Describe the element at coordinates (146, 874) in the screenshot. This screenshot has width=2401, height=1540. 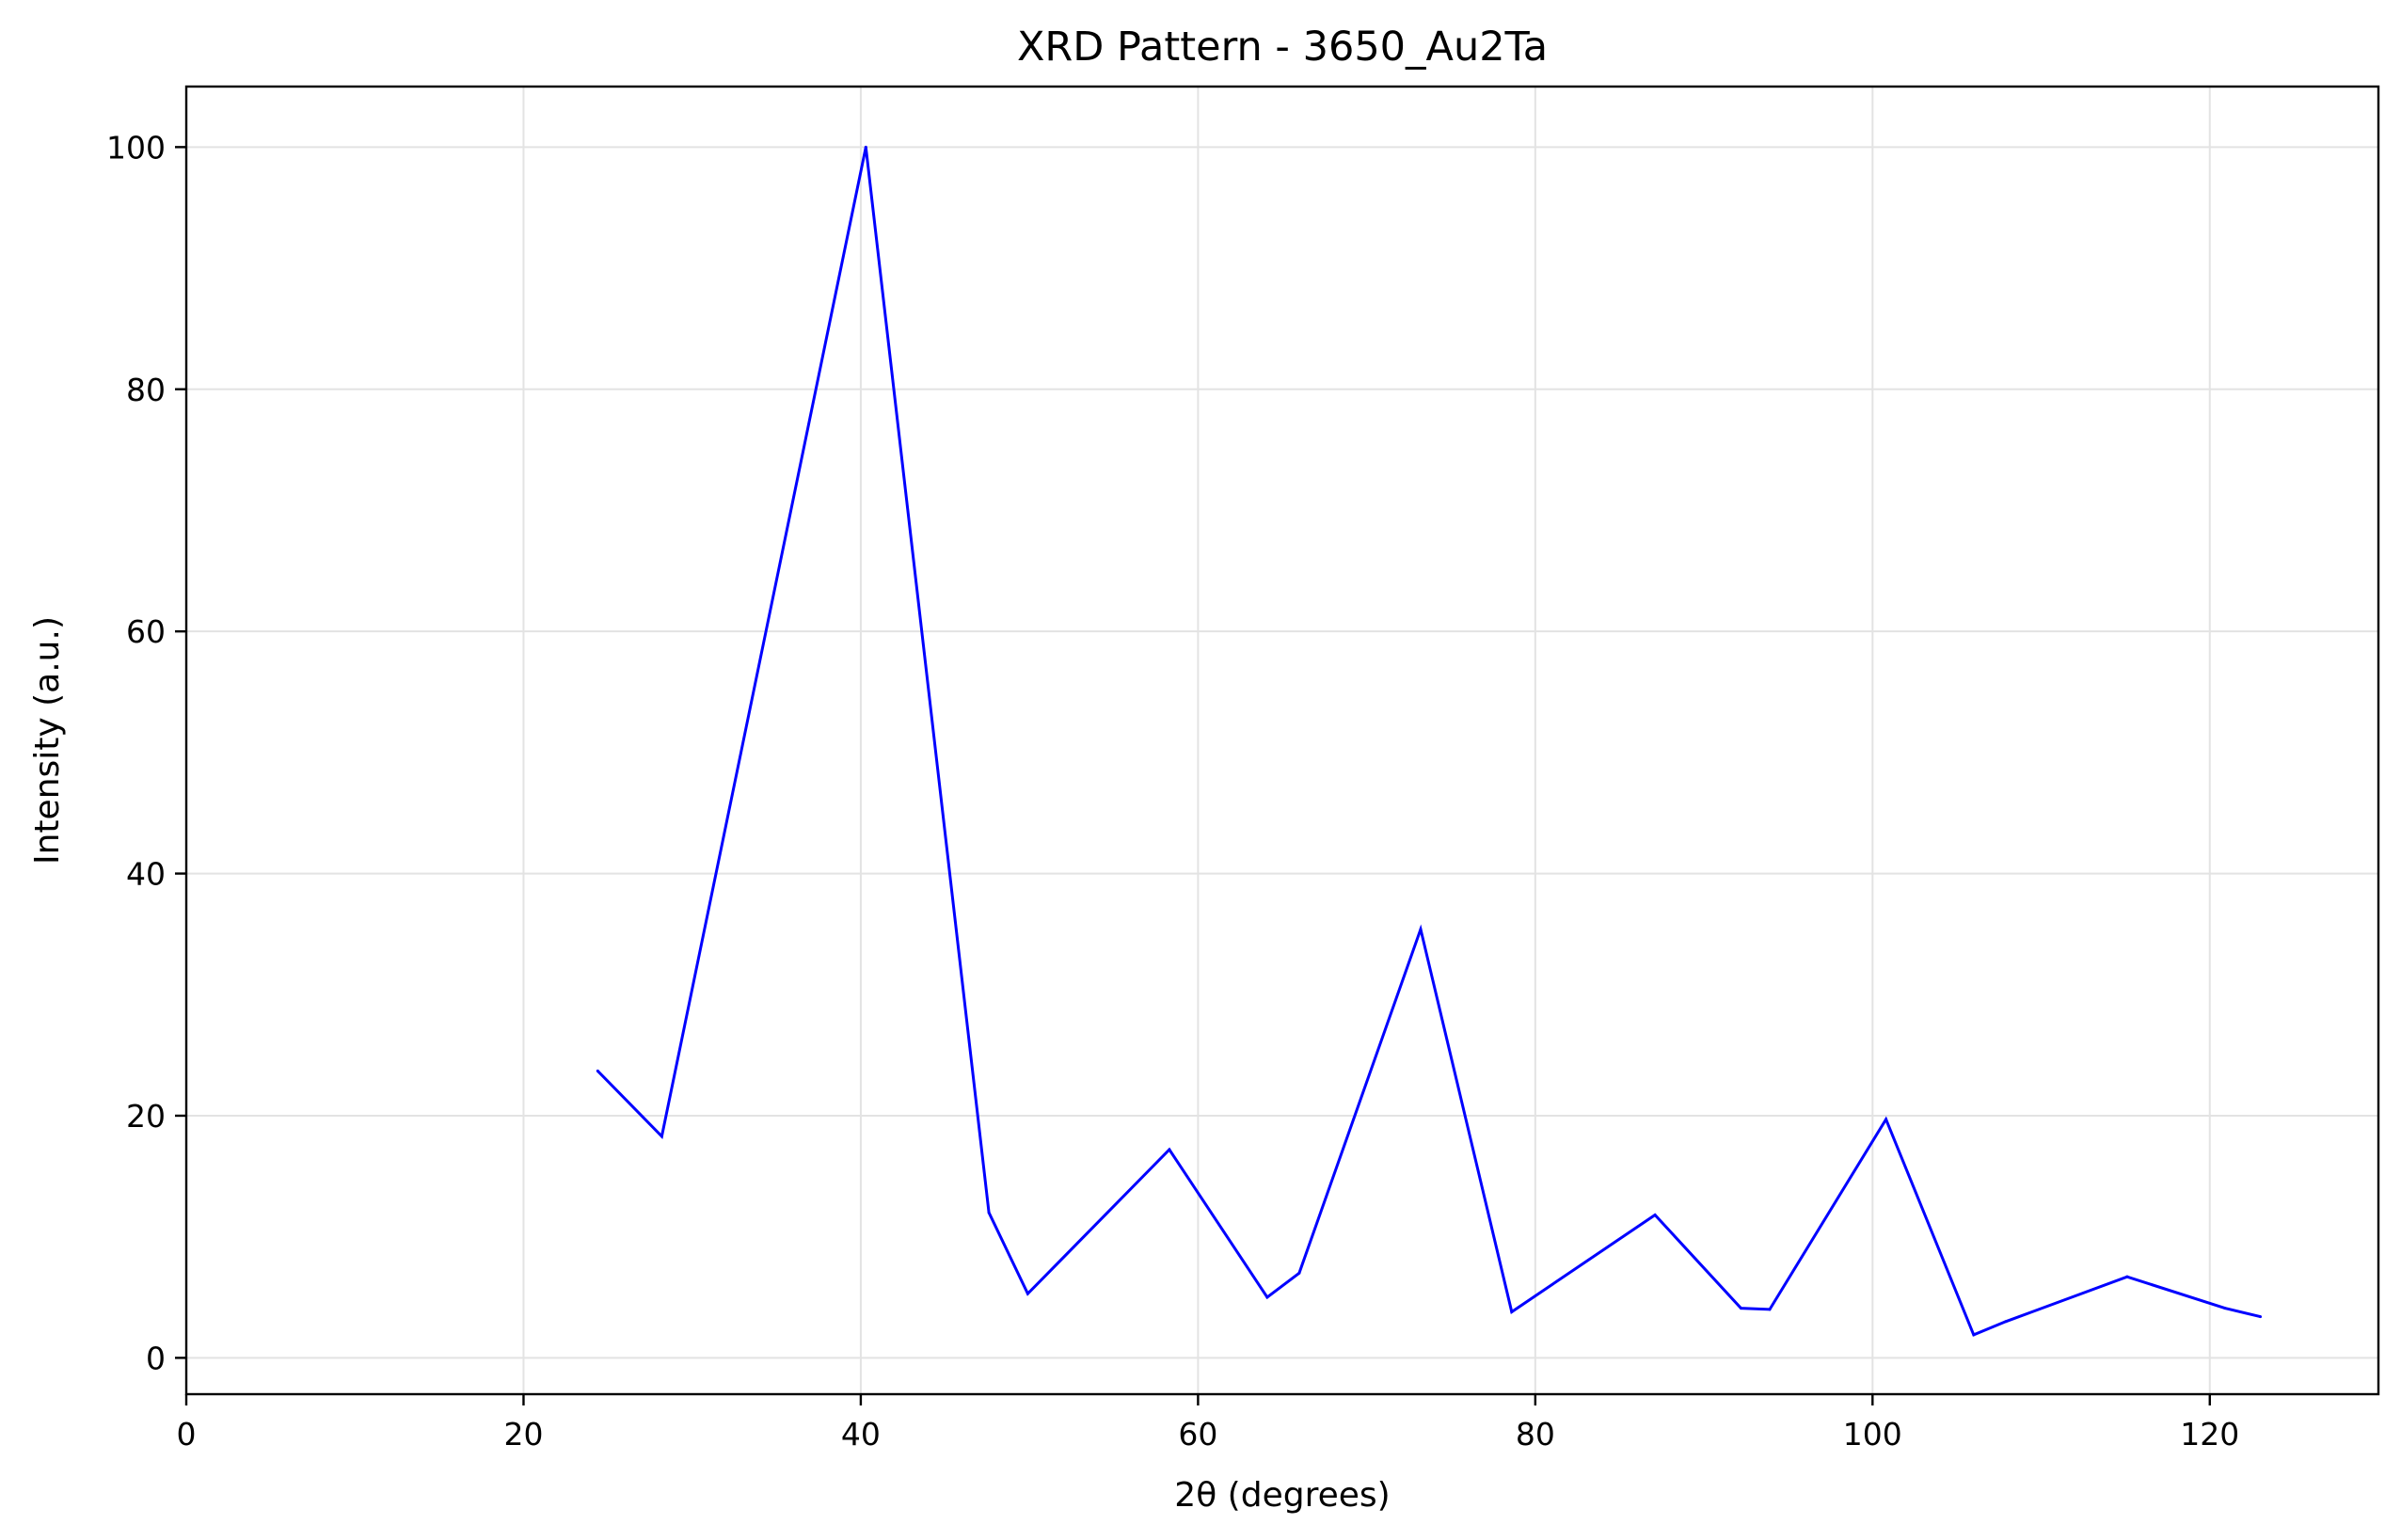
I see `y-tick-label: 40` at that location.